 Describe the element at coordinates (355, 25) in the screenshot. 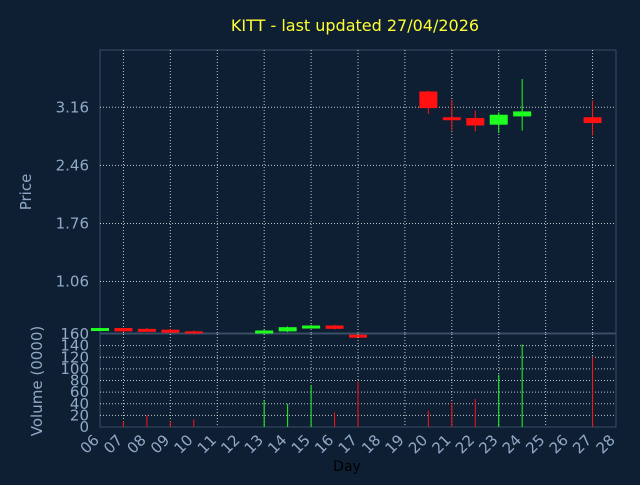

I see `chart-title: KITT - last updated 27/04/2026` at that location.